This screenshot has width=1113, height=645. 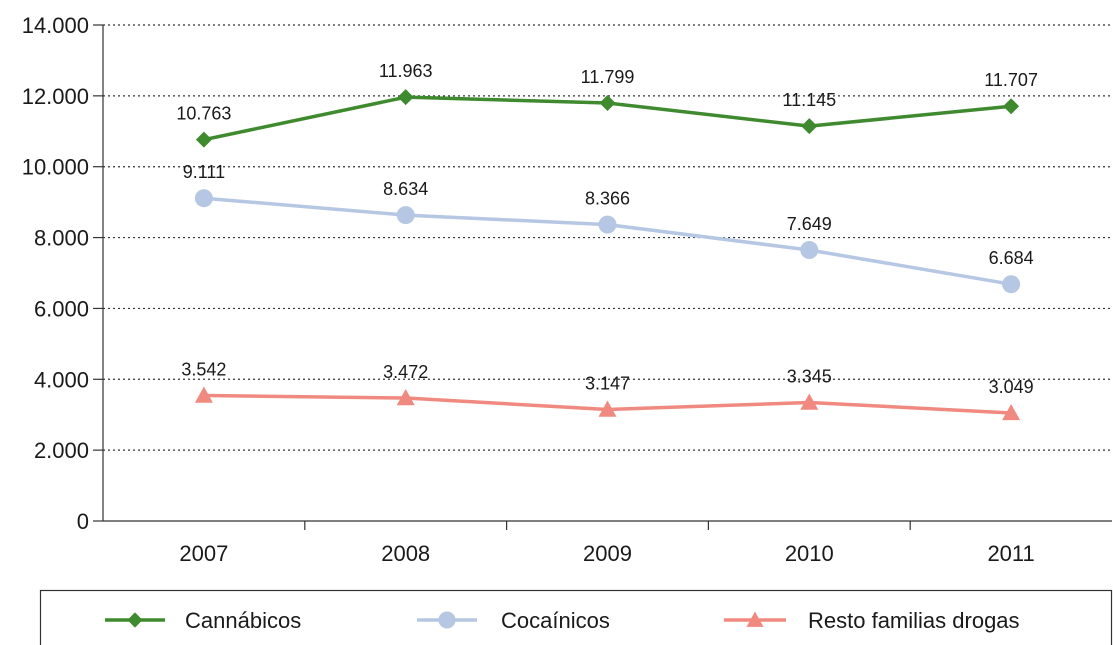 What do you see at coordinates (1011, 106) in the screenshot?
I see `data-point-Cannábicos-2011` at bounding box center [1011, 106].